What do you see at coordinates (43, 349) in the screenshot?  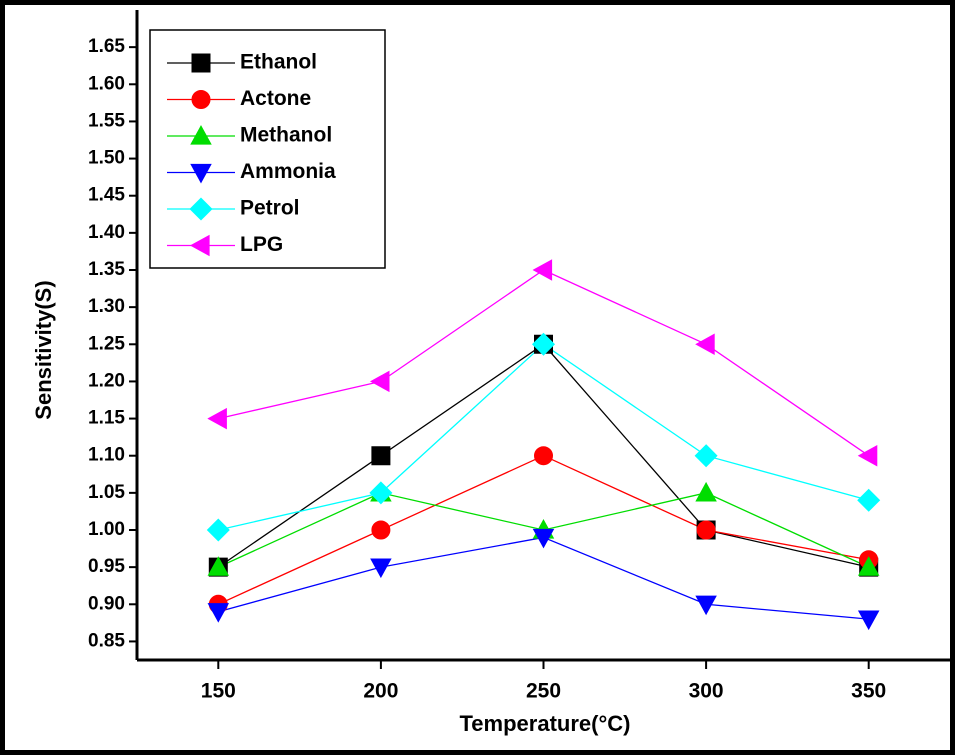 I see `y-axis-title: Sensitivity(S)` at bounding box center [43, 349].